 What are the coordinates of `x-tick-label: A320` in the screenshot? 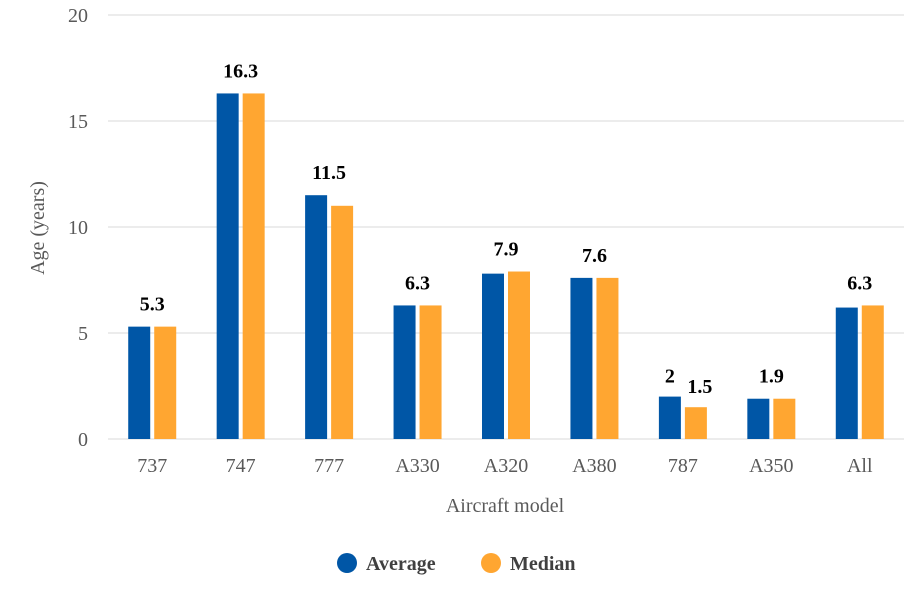 It's located at (506, 466).